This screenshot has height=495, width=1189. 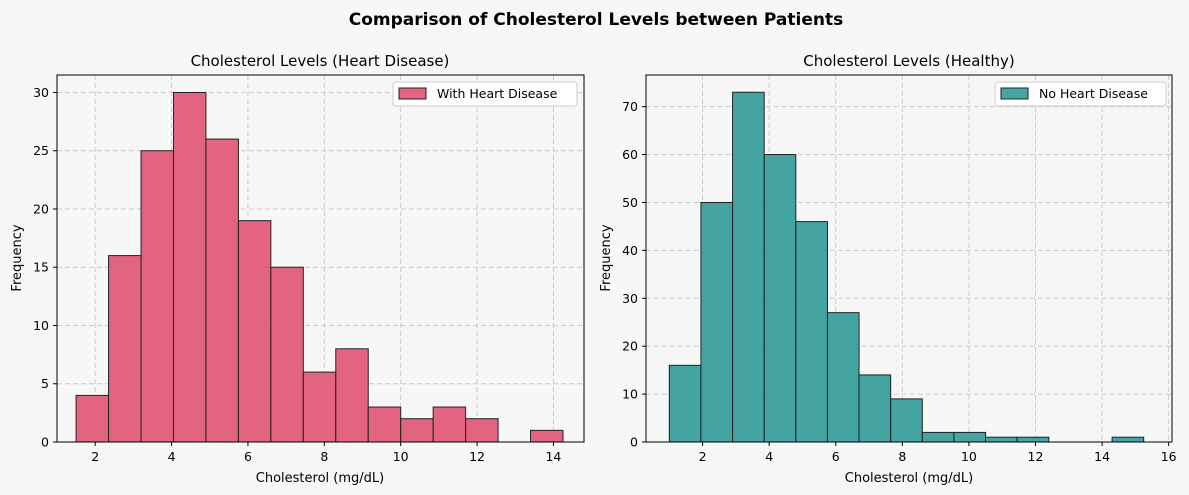 I want to click on x-tick-label: 16, so click(x=1169, y=456).